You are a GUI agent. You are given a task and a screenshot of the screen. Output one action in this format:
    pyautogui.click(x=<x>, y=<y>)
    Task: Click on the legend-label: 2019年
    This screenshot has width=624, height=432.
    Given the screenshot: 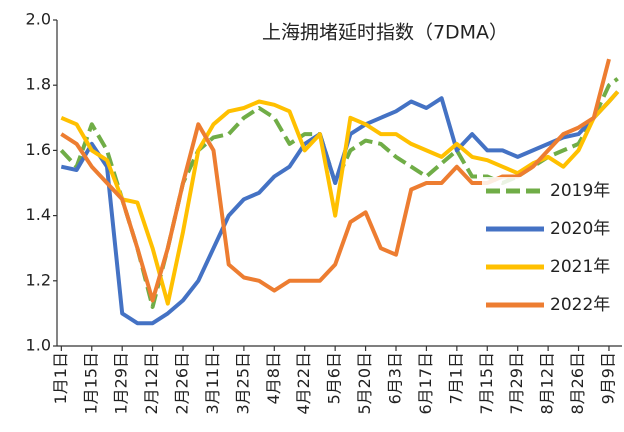 What is the action you would take?
    pyautogui.click(x=580, y=191)
    